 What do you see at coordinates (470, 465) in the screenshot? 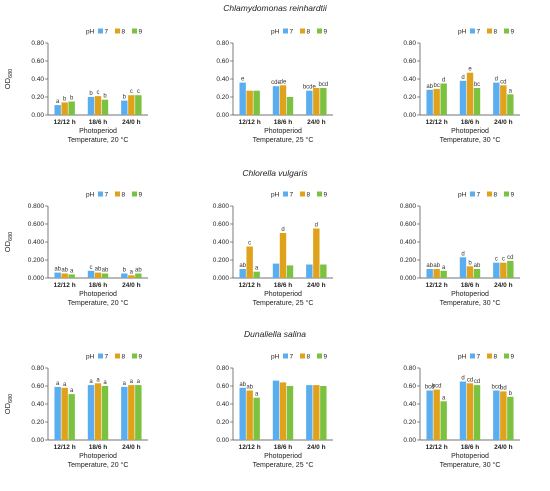
I see `panel-subtitle: Temperature, 30 °C` at bounding box center [470, 465].